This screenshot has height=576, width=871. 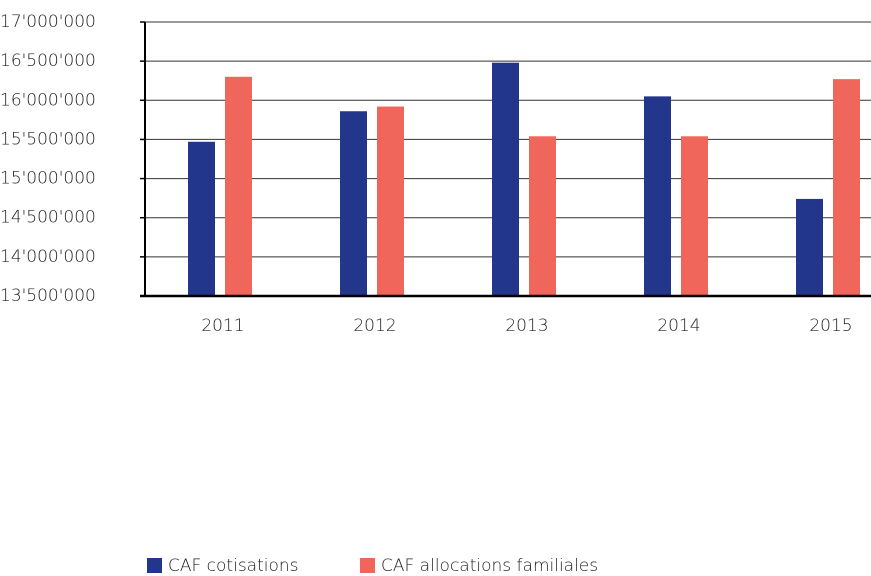 What do you see at coordinates (233, 566) in the screenshot?
I see `legend-label: CAF cotisations` at bounding box center [233, 566].